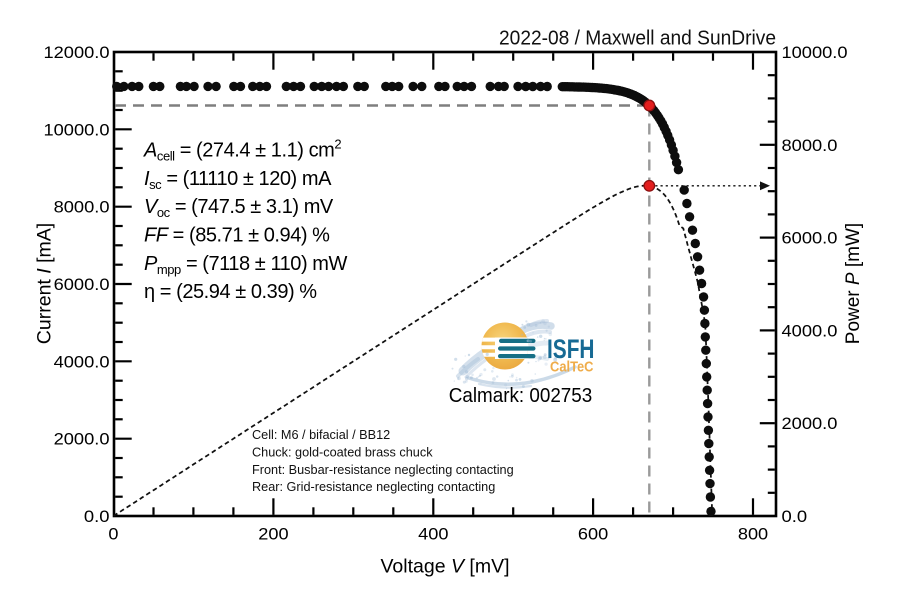 The height and width of the screenshot is (591, 900). What do you see at coordinates (237, 236) in the screenshot?
I see `svg-text: FF = (85.71 ± 0.94) %` at bounding box center [237, 236].